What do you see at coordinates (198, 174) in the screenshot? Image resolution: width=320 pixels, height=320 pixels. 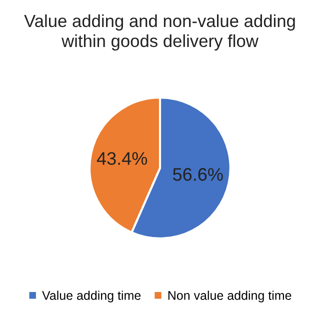 I see `data-label: 56.6%` at bounding box center [198, 174].